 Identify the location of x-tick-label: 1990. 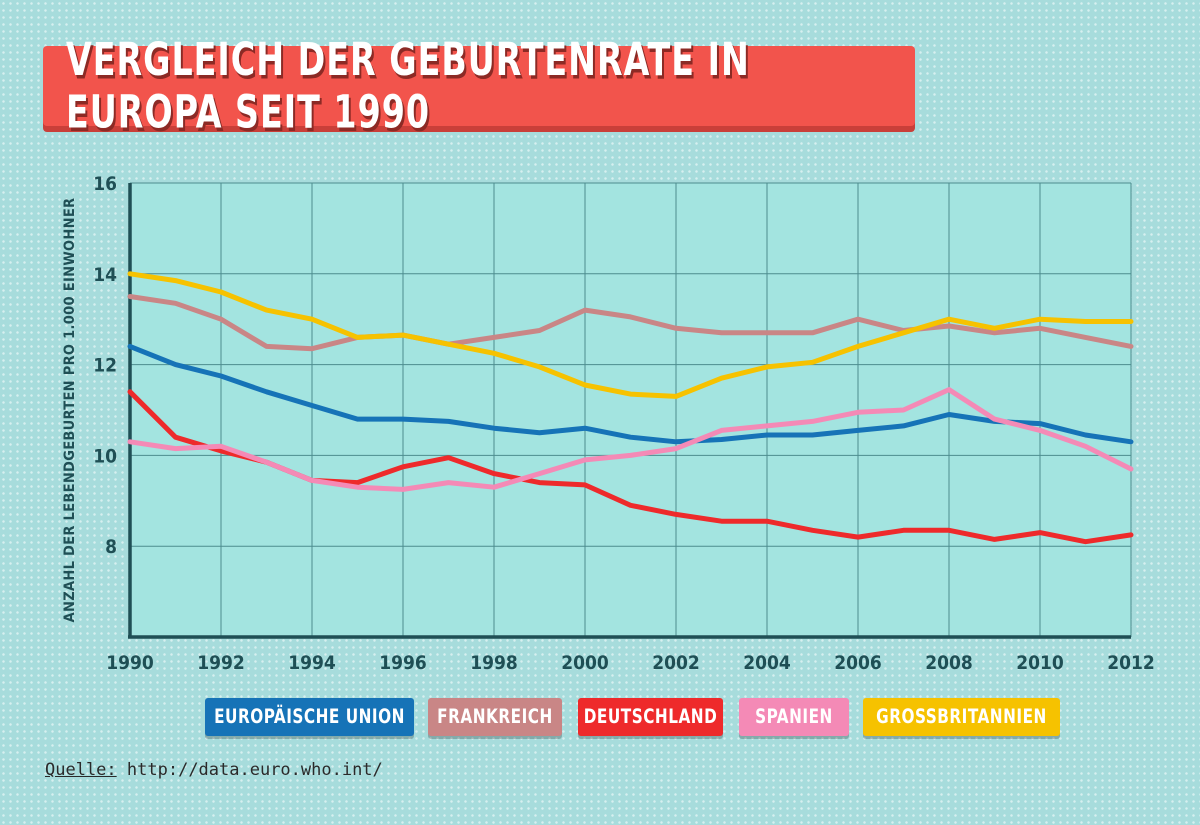
(130, 663).